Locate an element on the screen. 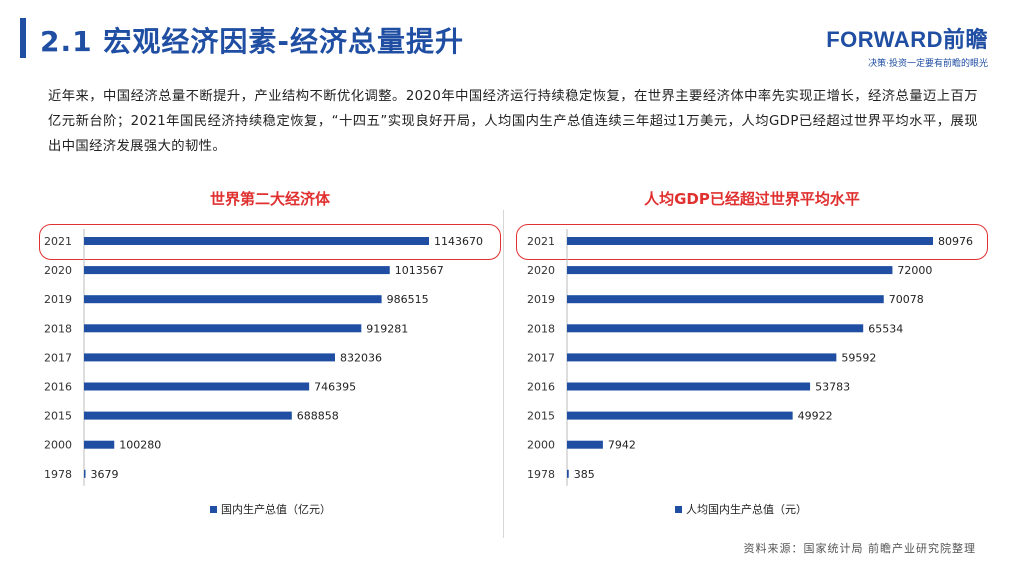  brand-logo: FORWARD前瞻 决策·投资一定要有前瞻的眼光 is located at coordinates (907, 45).